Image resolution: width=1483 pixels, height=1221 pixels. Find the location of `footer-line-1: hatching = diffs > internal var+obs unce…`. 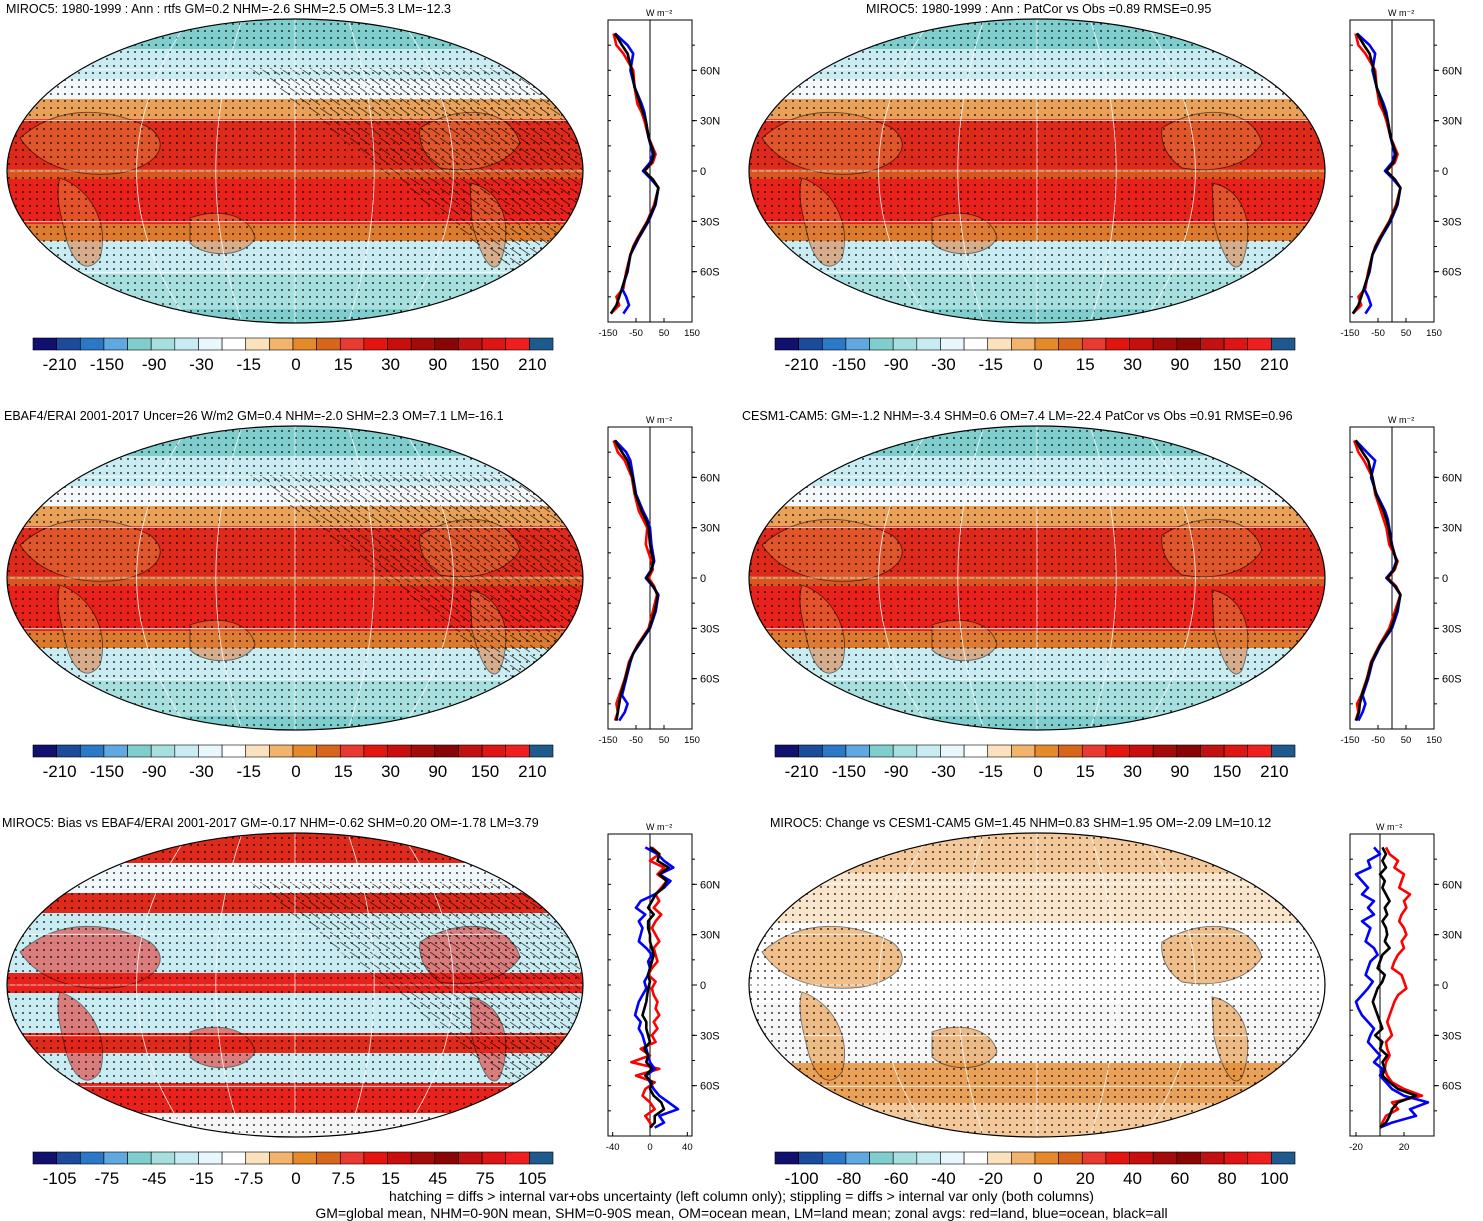

footer-line-1: hatching = diffs > internal var+obs unce… is located at coordinates (741, 1196).